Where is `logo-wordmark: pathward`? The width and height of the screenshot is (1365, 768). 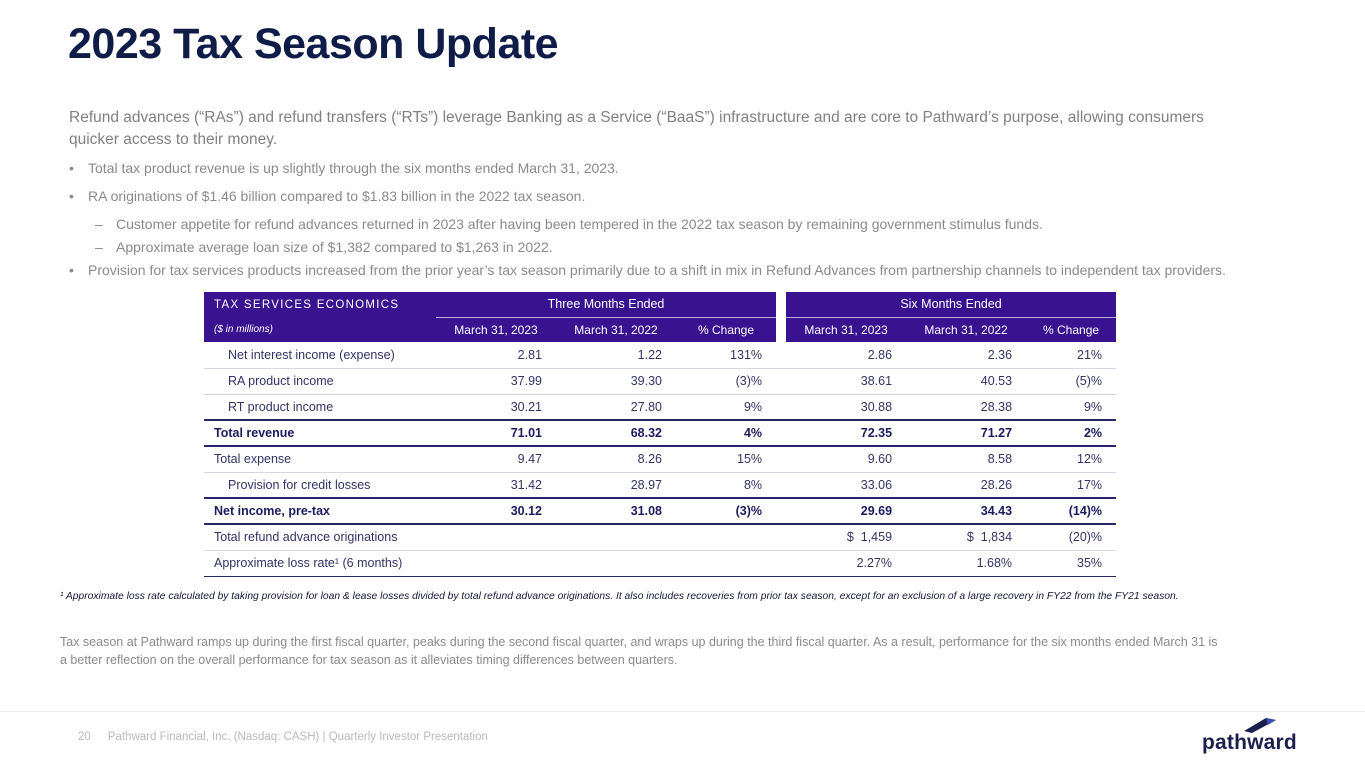
logo-wordmark: pathward is located at coordinates (1249, 742).